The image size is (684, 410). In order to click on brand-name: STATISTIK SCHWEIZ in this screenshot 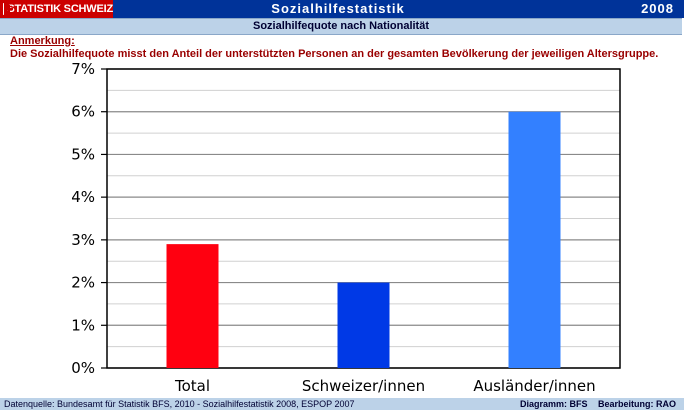, I will do `click(60, 9)`.